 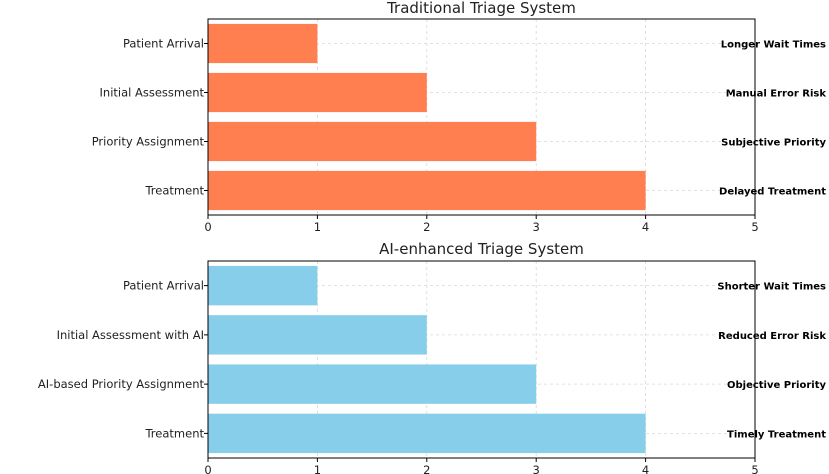 I want to click on bar-initial-assessment, so click(x=317, y=92).